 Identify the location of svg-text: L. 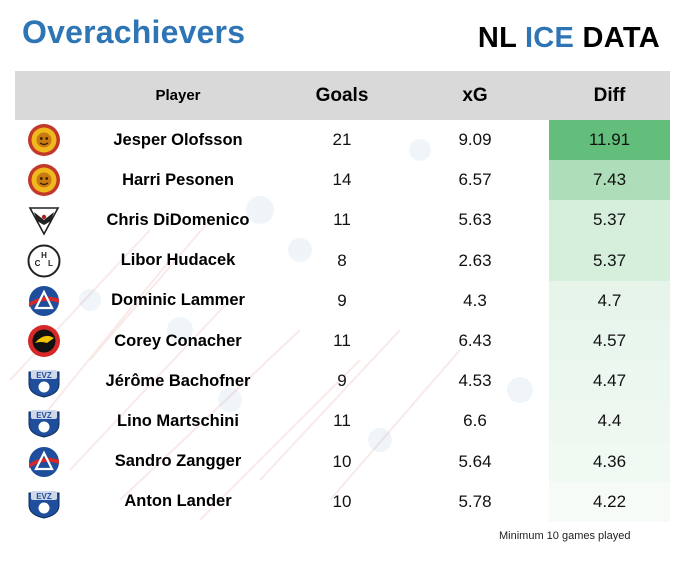
(50, 263).